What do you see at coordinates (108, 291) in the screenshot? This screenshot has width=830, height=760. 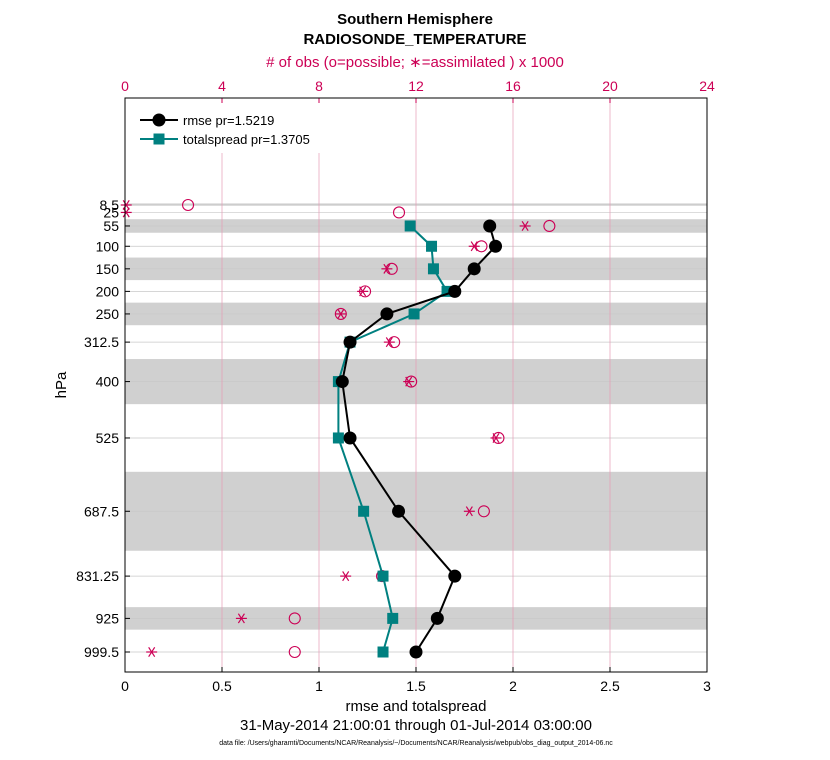 I see `y-tick-label: 200` at bounding box center [108, 291].